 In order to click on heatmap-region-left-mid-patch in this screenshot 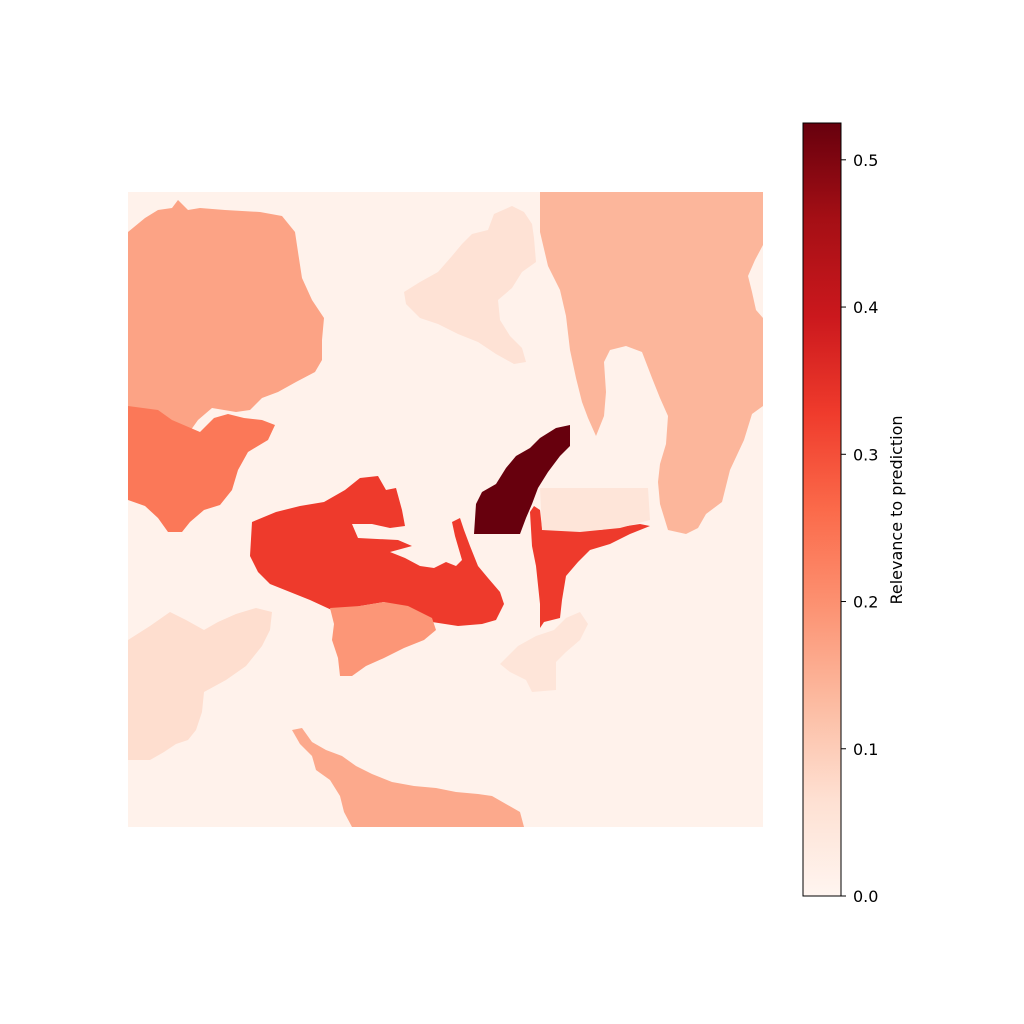, I will do `click(201, 469)`.